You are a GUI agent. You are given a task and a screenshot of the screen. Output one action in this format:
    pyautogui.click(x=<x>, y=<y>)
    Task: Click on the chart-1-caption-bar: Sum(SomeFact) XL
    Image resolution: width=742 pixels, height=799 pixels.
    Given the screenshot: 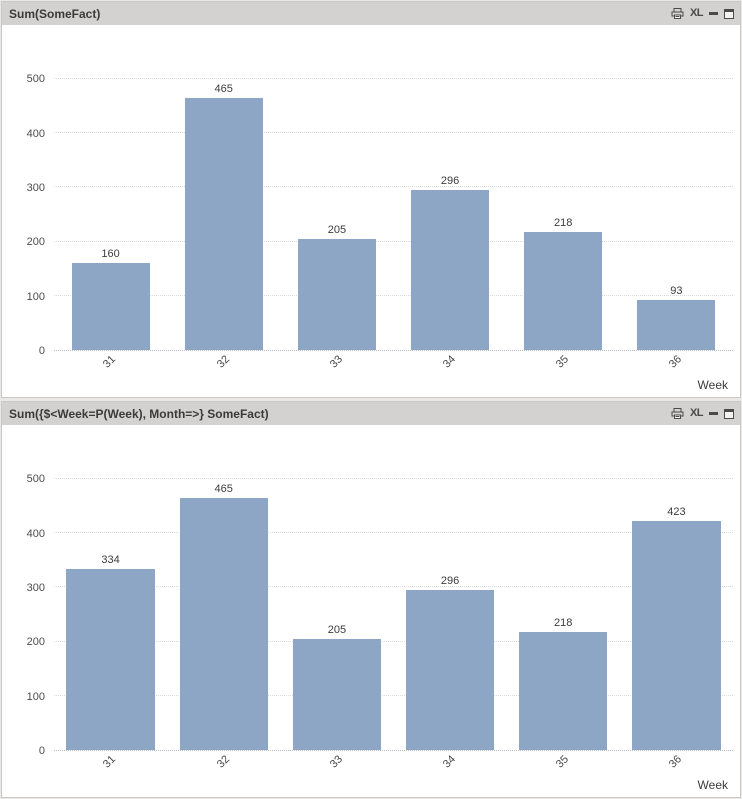 What is the action you would take?
    pyautogui.click(x=371, y=13)
    